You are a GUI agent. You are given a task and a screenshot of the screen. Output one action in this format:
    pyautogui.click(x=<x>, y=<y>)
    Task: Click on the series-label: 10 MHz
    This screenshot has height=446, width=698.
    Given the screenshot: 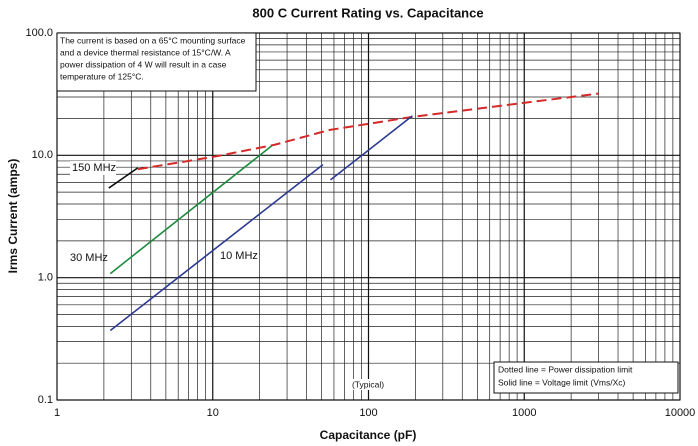 What is the action you would take?
    pyautogui.click(x=239, y=256)
    